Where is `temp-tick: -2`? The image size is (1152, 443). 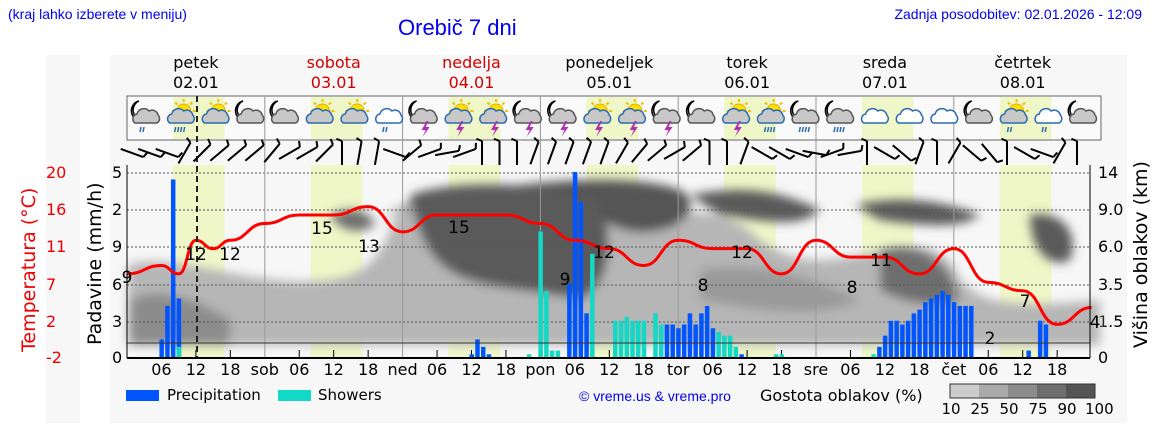
temp-tick: -2 is located at coordinates (54, 357).